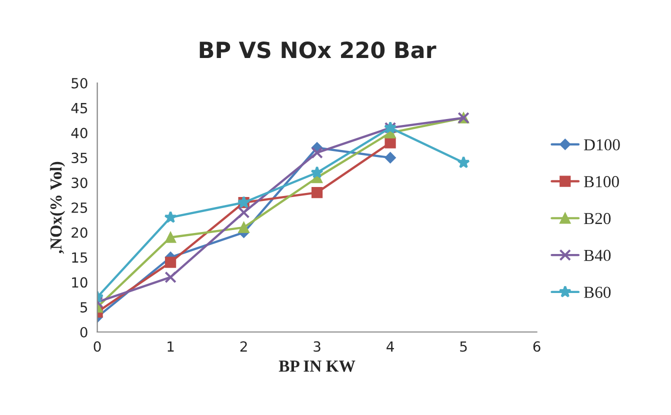 The width and height of the screenshot is (671, 415). I want to click on legend-label: B100, so click(601, 182).